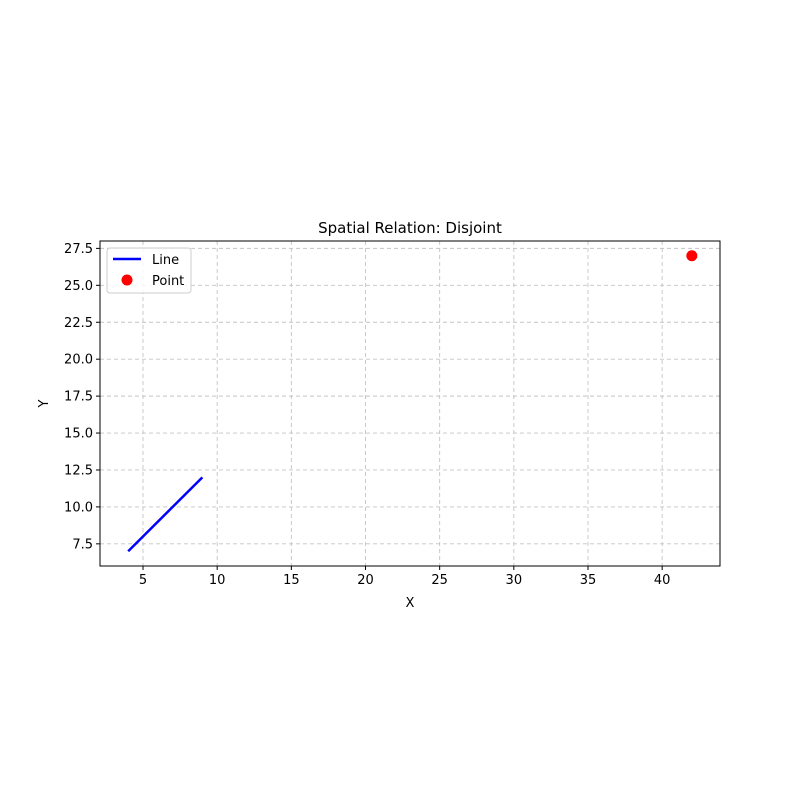 This screenshot has width=800, height=800. I want to click on x-tick-label: 20, so click(365, 580).